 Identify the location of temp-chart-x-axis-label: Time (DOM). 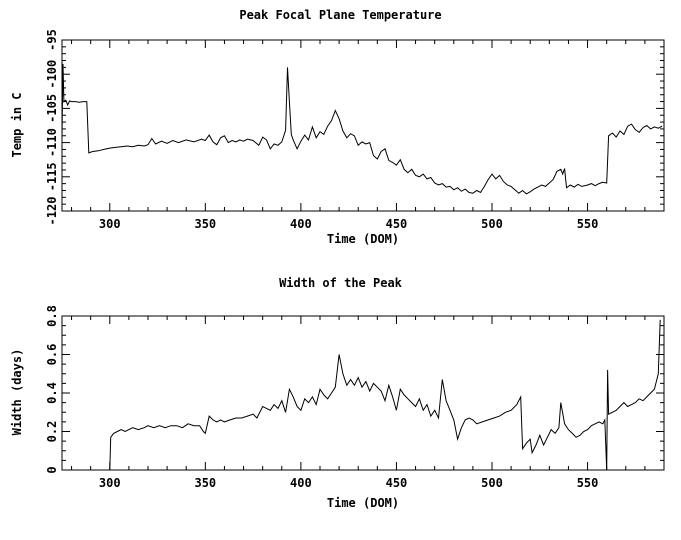
(363, 239).